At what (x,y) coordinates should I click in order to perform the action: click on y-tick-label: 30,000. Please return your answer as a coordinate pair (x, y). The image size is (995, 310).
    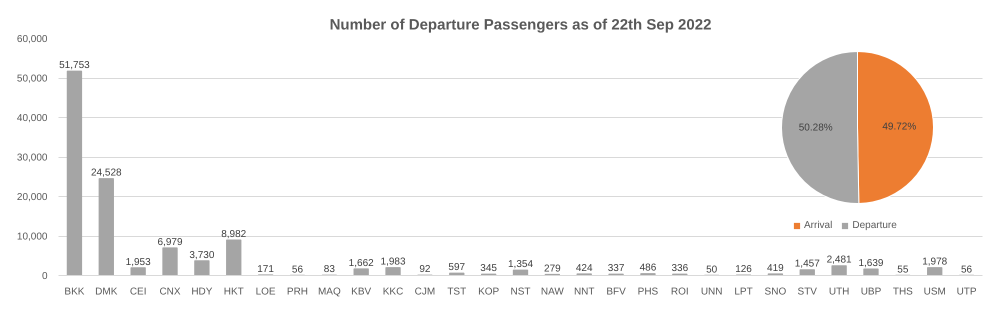
    Looking at the image, I should click on (32, 158).